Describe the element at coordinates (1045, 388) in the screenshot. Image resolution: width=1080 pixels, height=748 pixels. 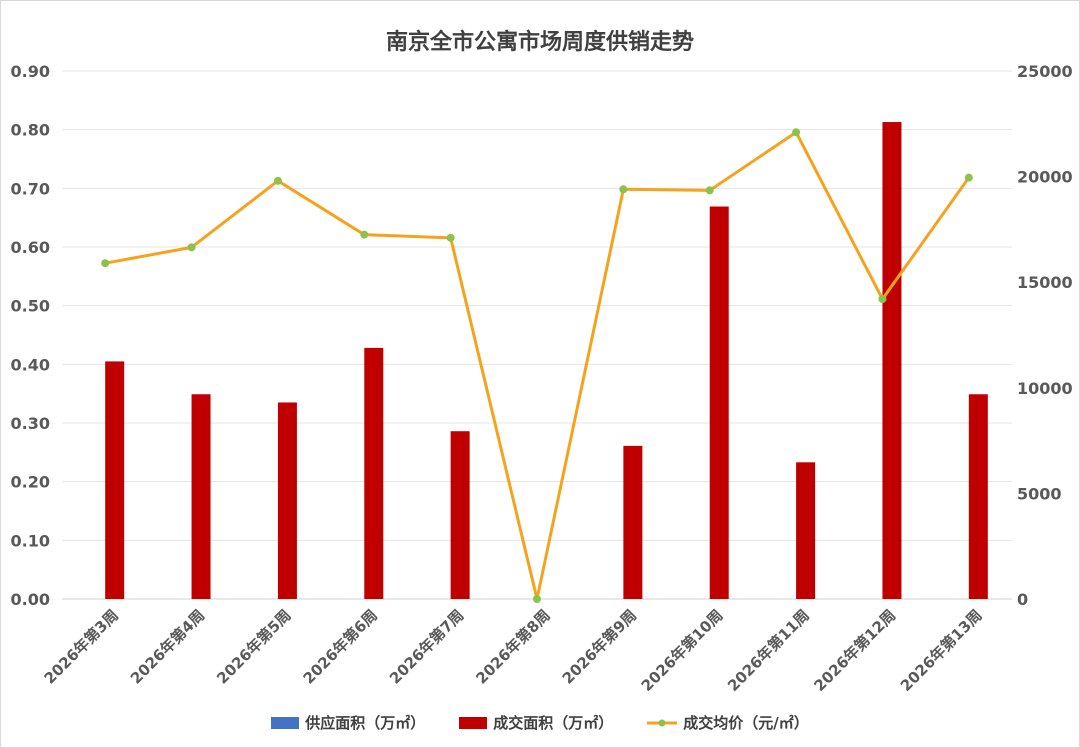
I see `y-right-tick-label: 10000` at that location.